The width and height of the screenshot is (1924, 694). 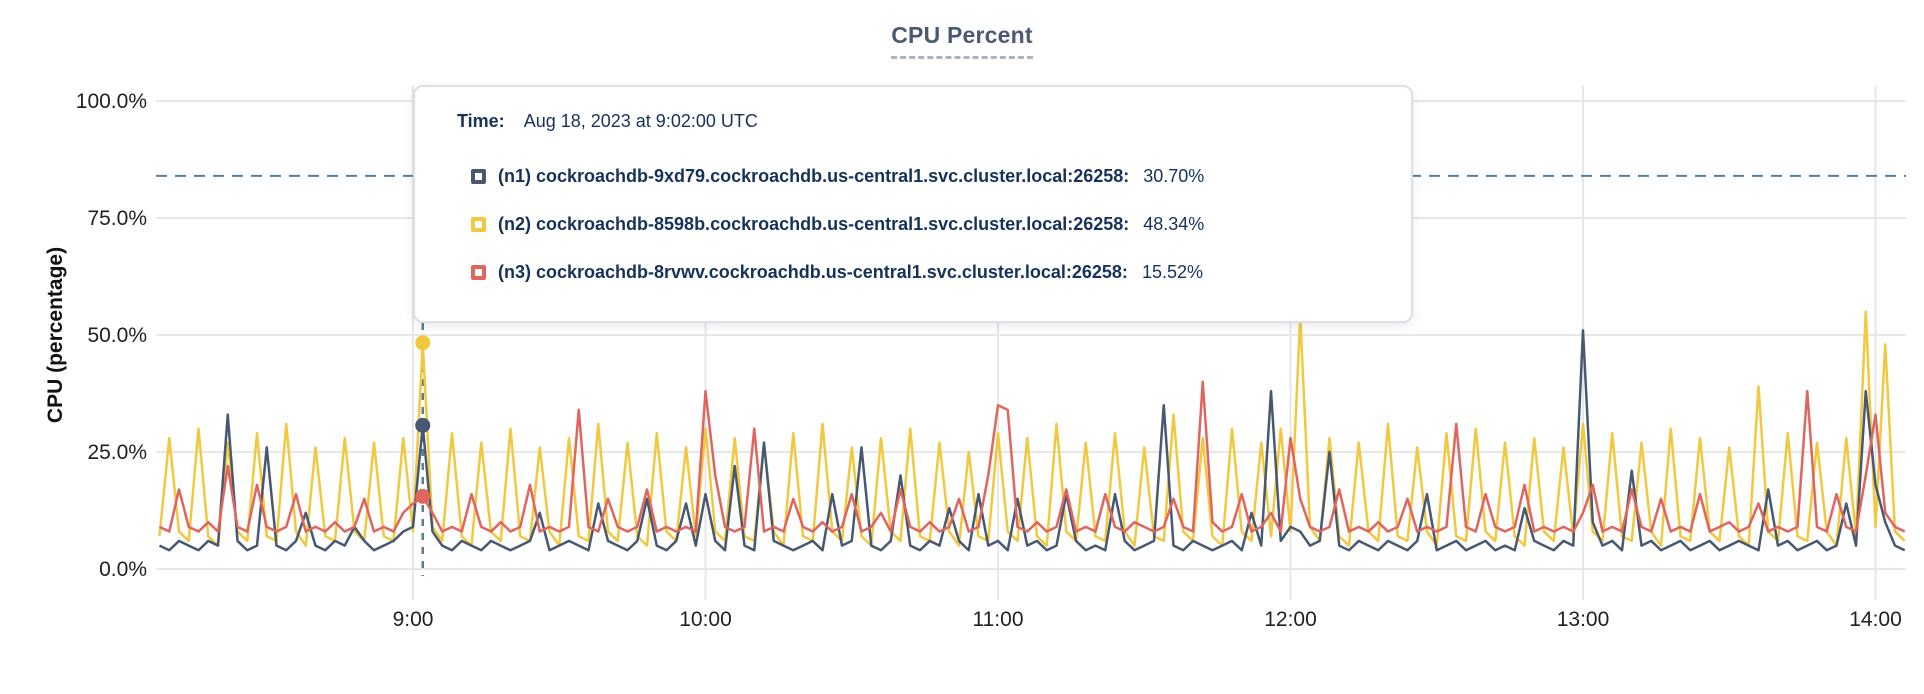 I want to click on y-tick-75: 75.0%, so click(x=117, y=218).